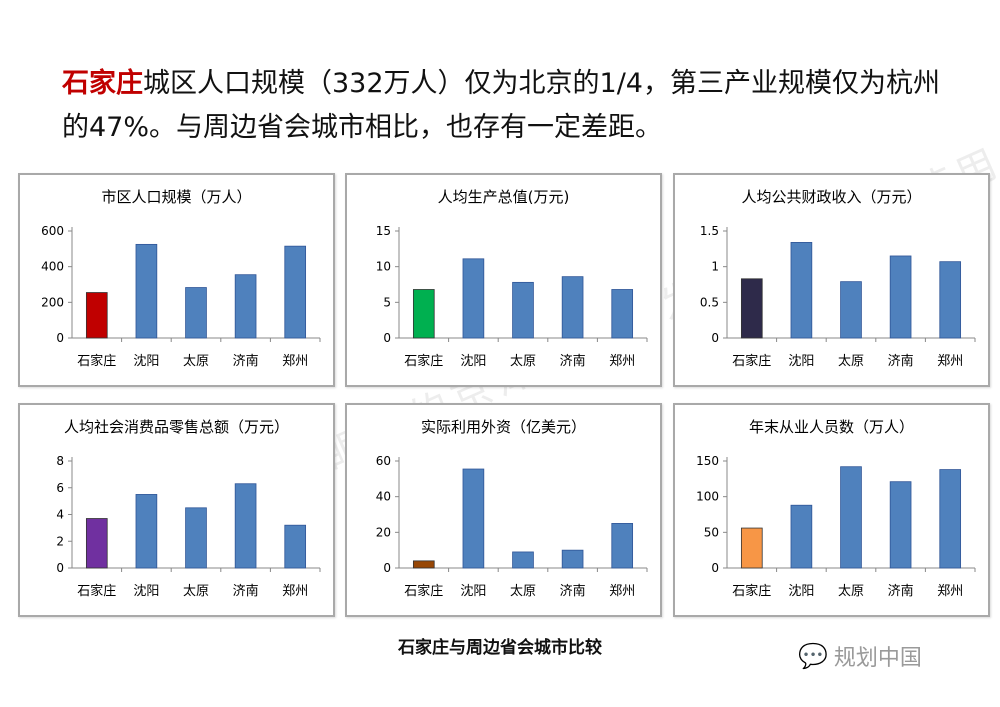  I want to click on y-tick-label: 200, so click(52, 302).